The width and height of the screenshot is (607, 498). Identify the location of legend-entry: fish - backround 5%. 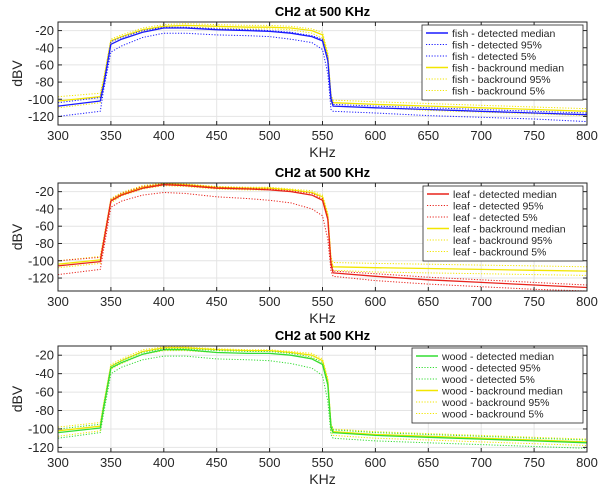
(498, 91).